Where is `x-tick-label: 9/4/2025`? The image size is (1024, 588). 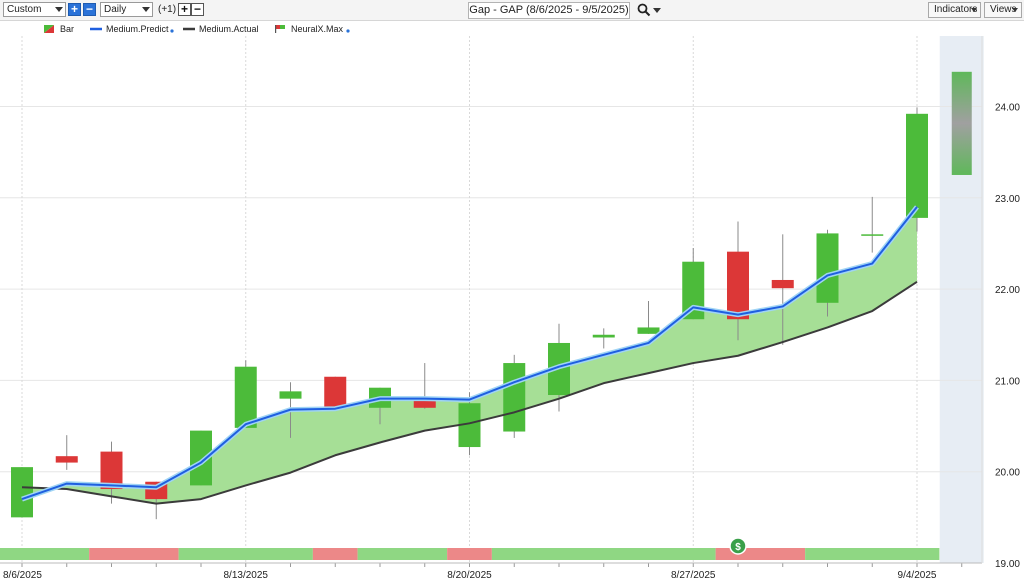
x-tick-label: 9/4/2025 is located at coordinates (917, 575).